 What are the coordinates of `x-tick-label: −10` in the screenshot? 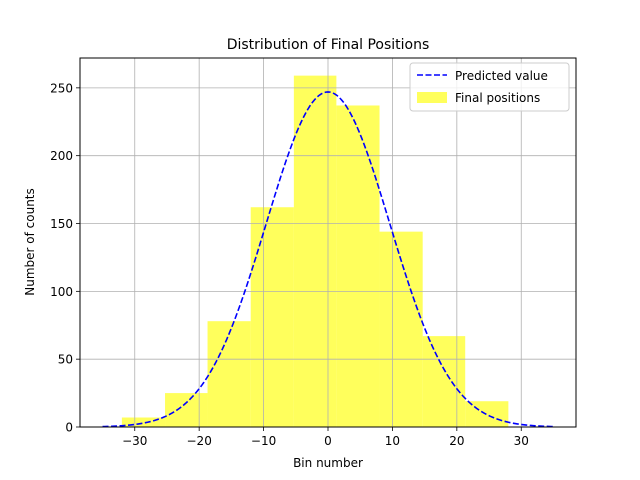 It's located at (263, 441).